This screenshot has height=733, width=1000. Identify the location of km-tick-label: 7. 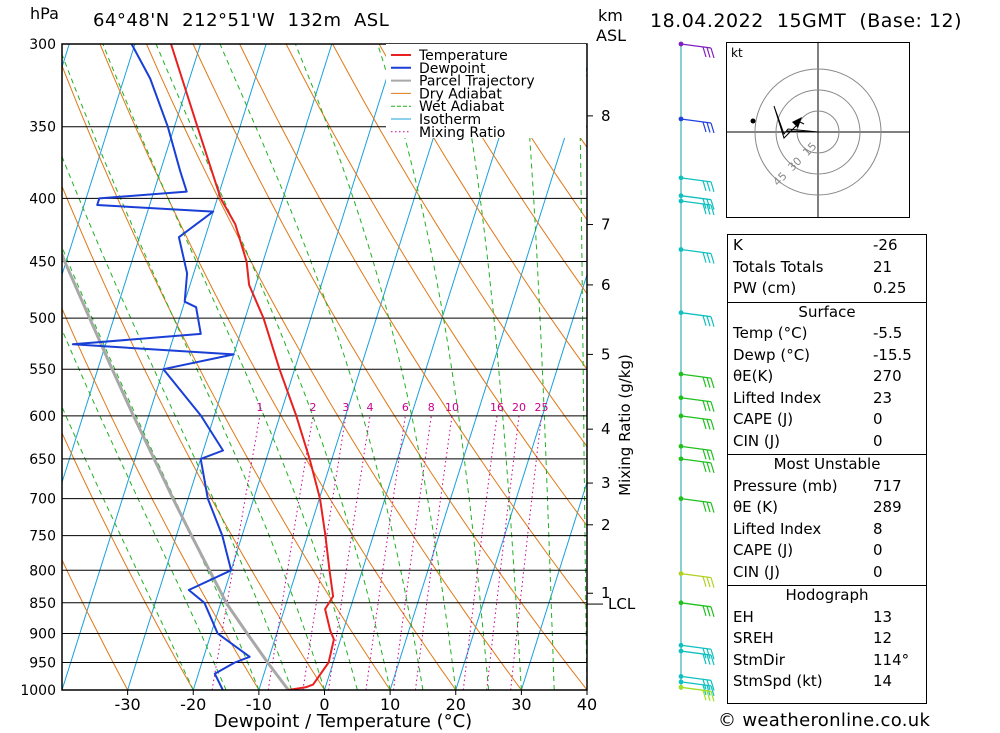
(606, 225).